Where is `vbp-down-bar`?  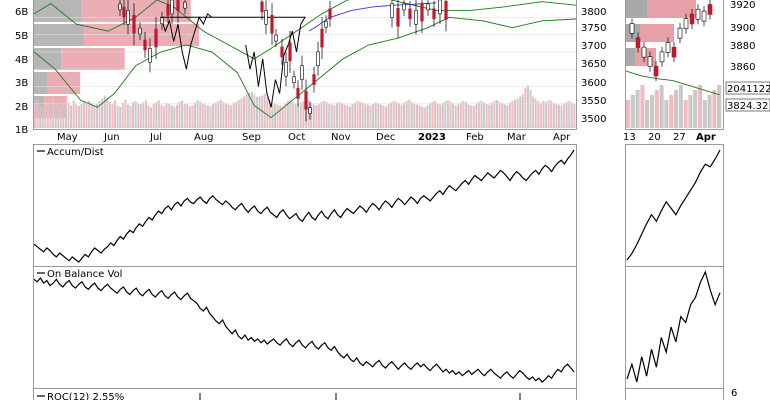
vbp-down-bar is located at coordinates (39, 107).